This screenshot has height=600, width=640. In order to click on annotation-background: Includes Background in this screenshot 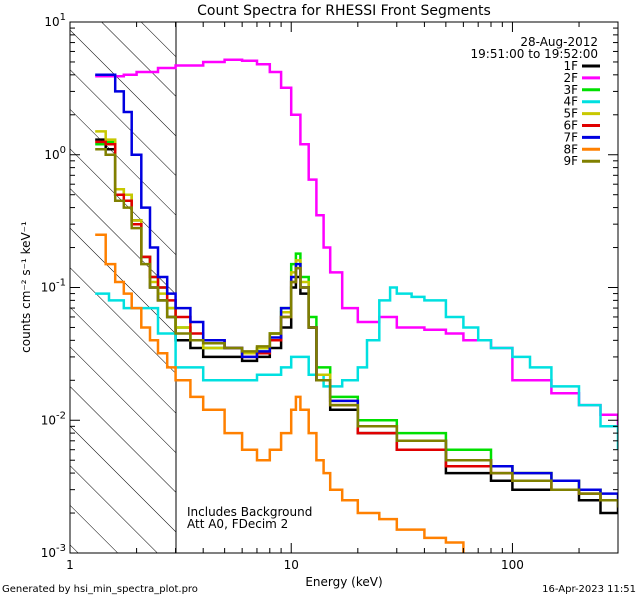, I will do `click(249, 512)`.